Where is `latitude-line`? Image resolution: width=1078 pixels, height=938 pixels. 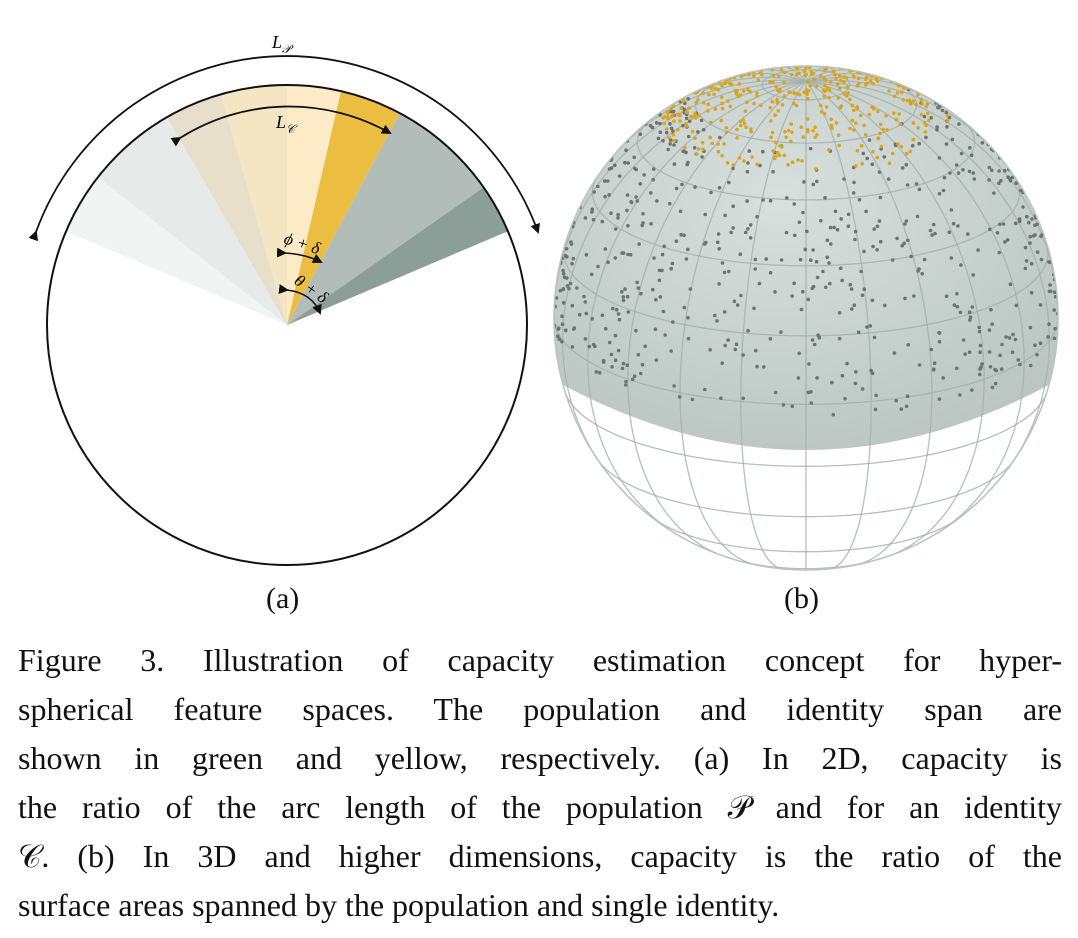 latitude-line is located at coordinates (913, 220).